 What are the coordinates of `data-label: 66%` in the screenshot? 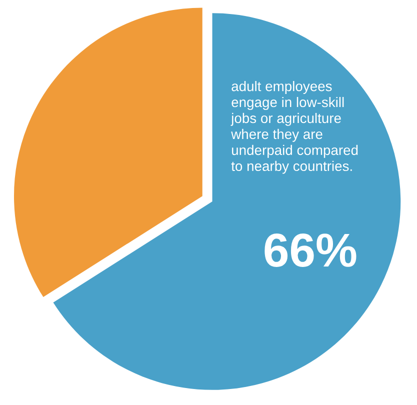 It's located at (310, 250).